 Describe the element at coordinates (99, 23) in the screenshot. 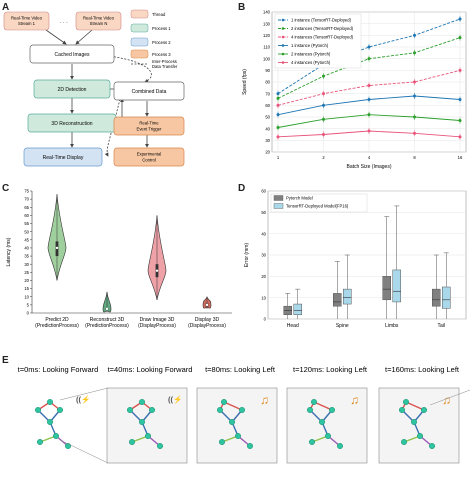

I see `svg-text: Stream N` at that location.